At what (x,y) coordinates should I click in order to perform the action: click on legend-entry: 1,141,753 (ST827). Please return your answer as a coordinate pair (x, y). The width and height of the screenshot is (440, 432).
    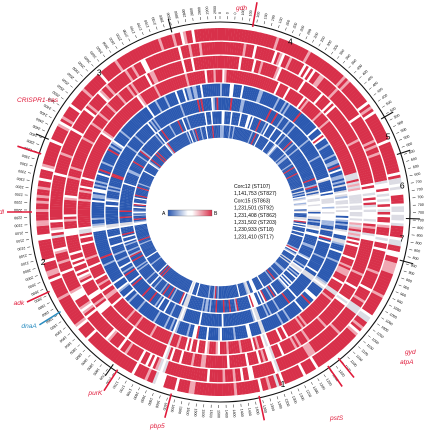
    Looking at the image, I should click on (255, 194).